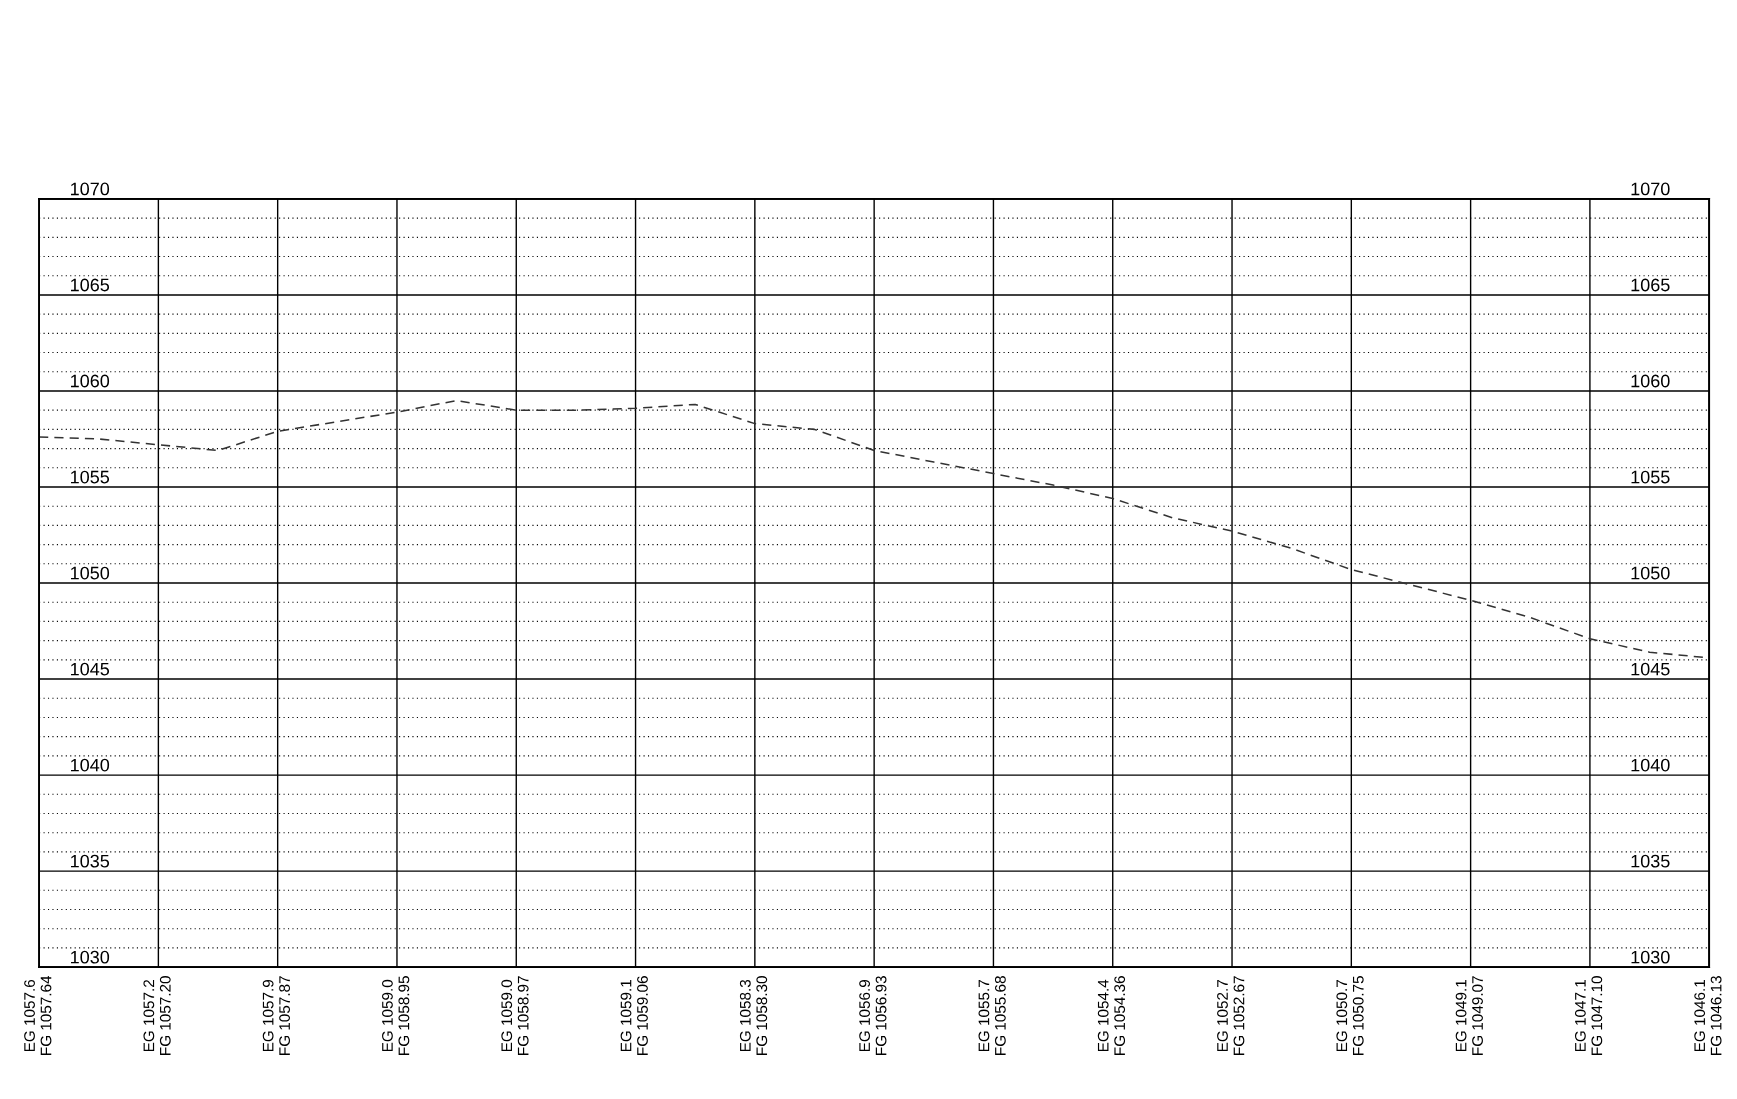 Image resolution: width=1737 pixels, height=1099 pixels. What do you see at coordinates (873, 1015) in the screenshot?
I see `x-tick-label: EG 1056.9 FG 1056.93` at bounding box center [873, 1015].